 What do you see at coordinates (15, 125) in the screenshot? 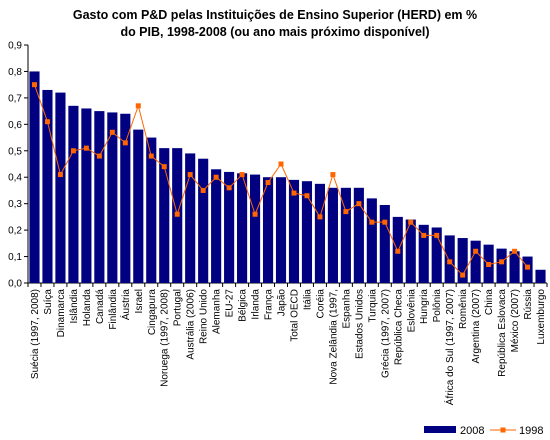
I see `y-tick-label: 0,6` at bounding box center [15, 125].